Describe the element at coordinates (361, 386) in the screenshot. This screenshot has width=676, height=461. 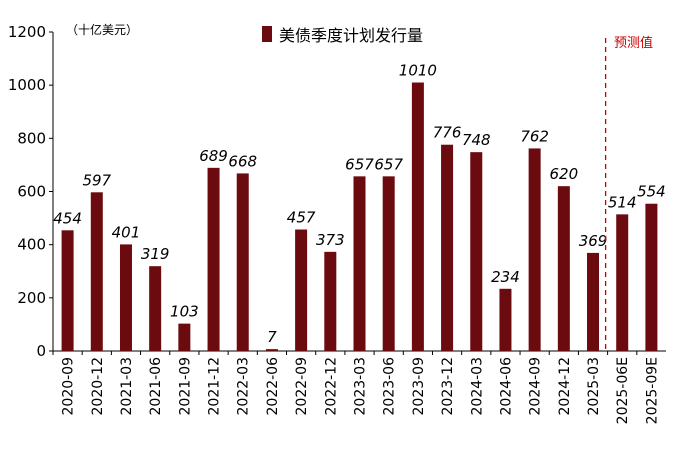
I see `x-tick-label: 2023-03` at that location.